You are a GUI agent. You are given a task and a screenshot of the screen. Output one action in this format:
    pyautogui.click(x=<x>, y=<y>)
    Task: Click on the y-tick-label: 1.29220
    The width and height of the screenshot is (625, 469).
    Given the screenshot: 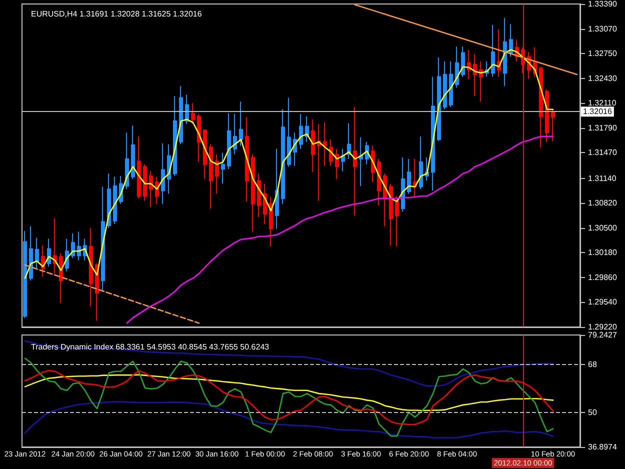 What is the action you would take?
    pyautogui.click(x=603, y=327)
    